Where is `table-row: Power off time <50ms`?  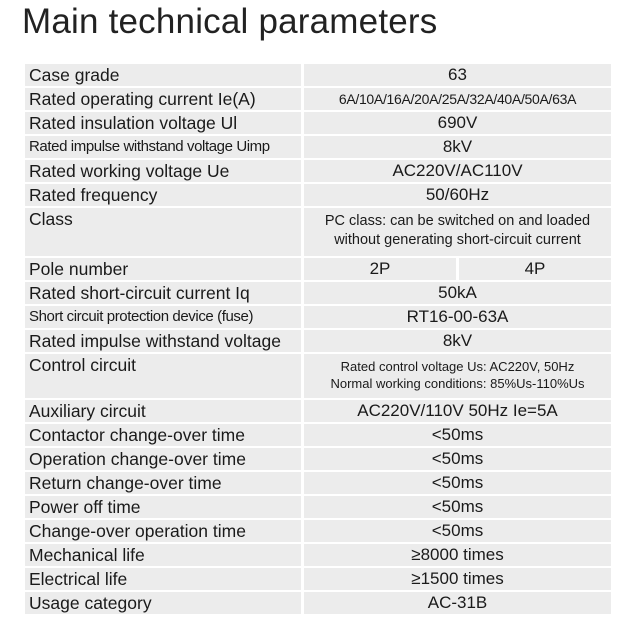
table-row: Power off time <50ms is located at coordinates (318, 507).